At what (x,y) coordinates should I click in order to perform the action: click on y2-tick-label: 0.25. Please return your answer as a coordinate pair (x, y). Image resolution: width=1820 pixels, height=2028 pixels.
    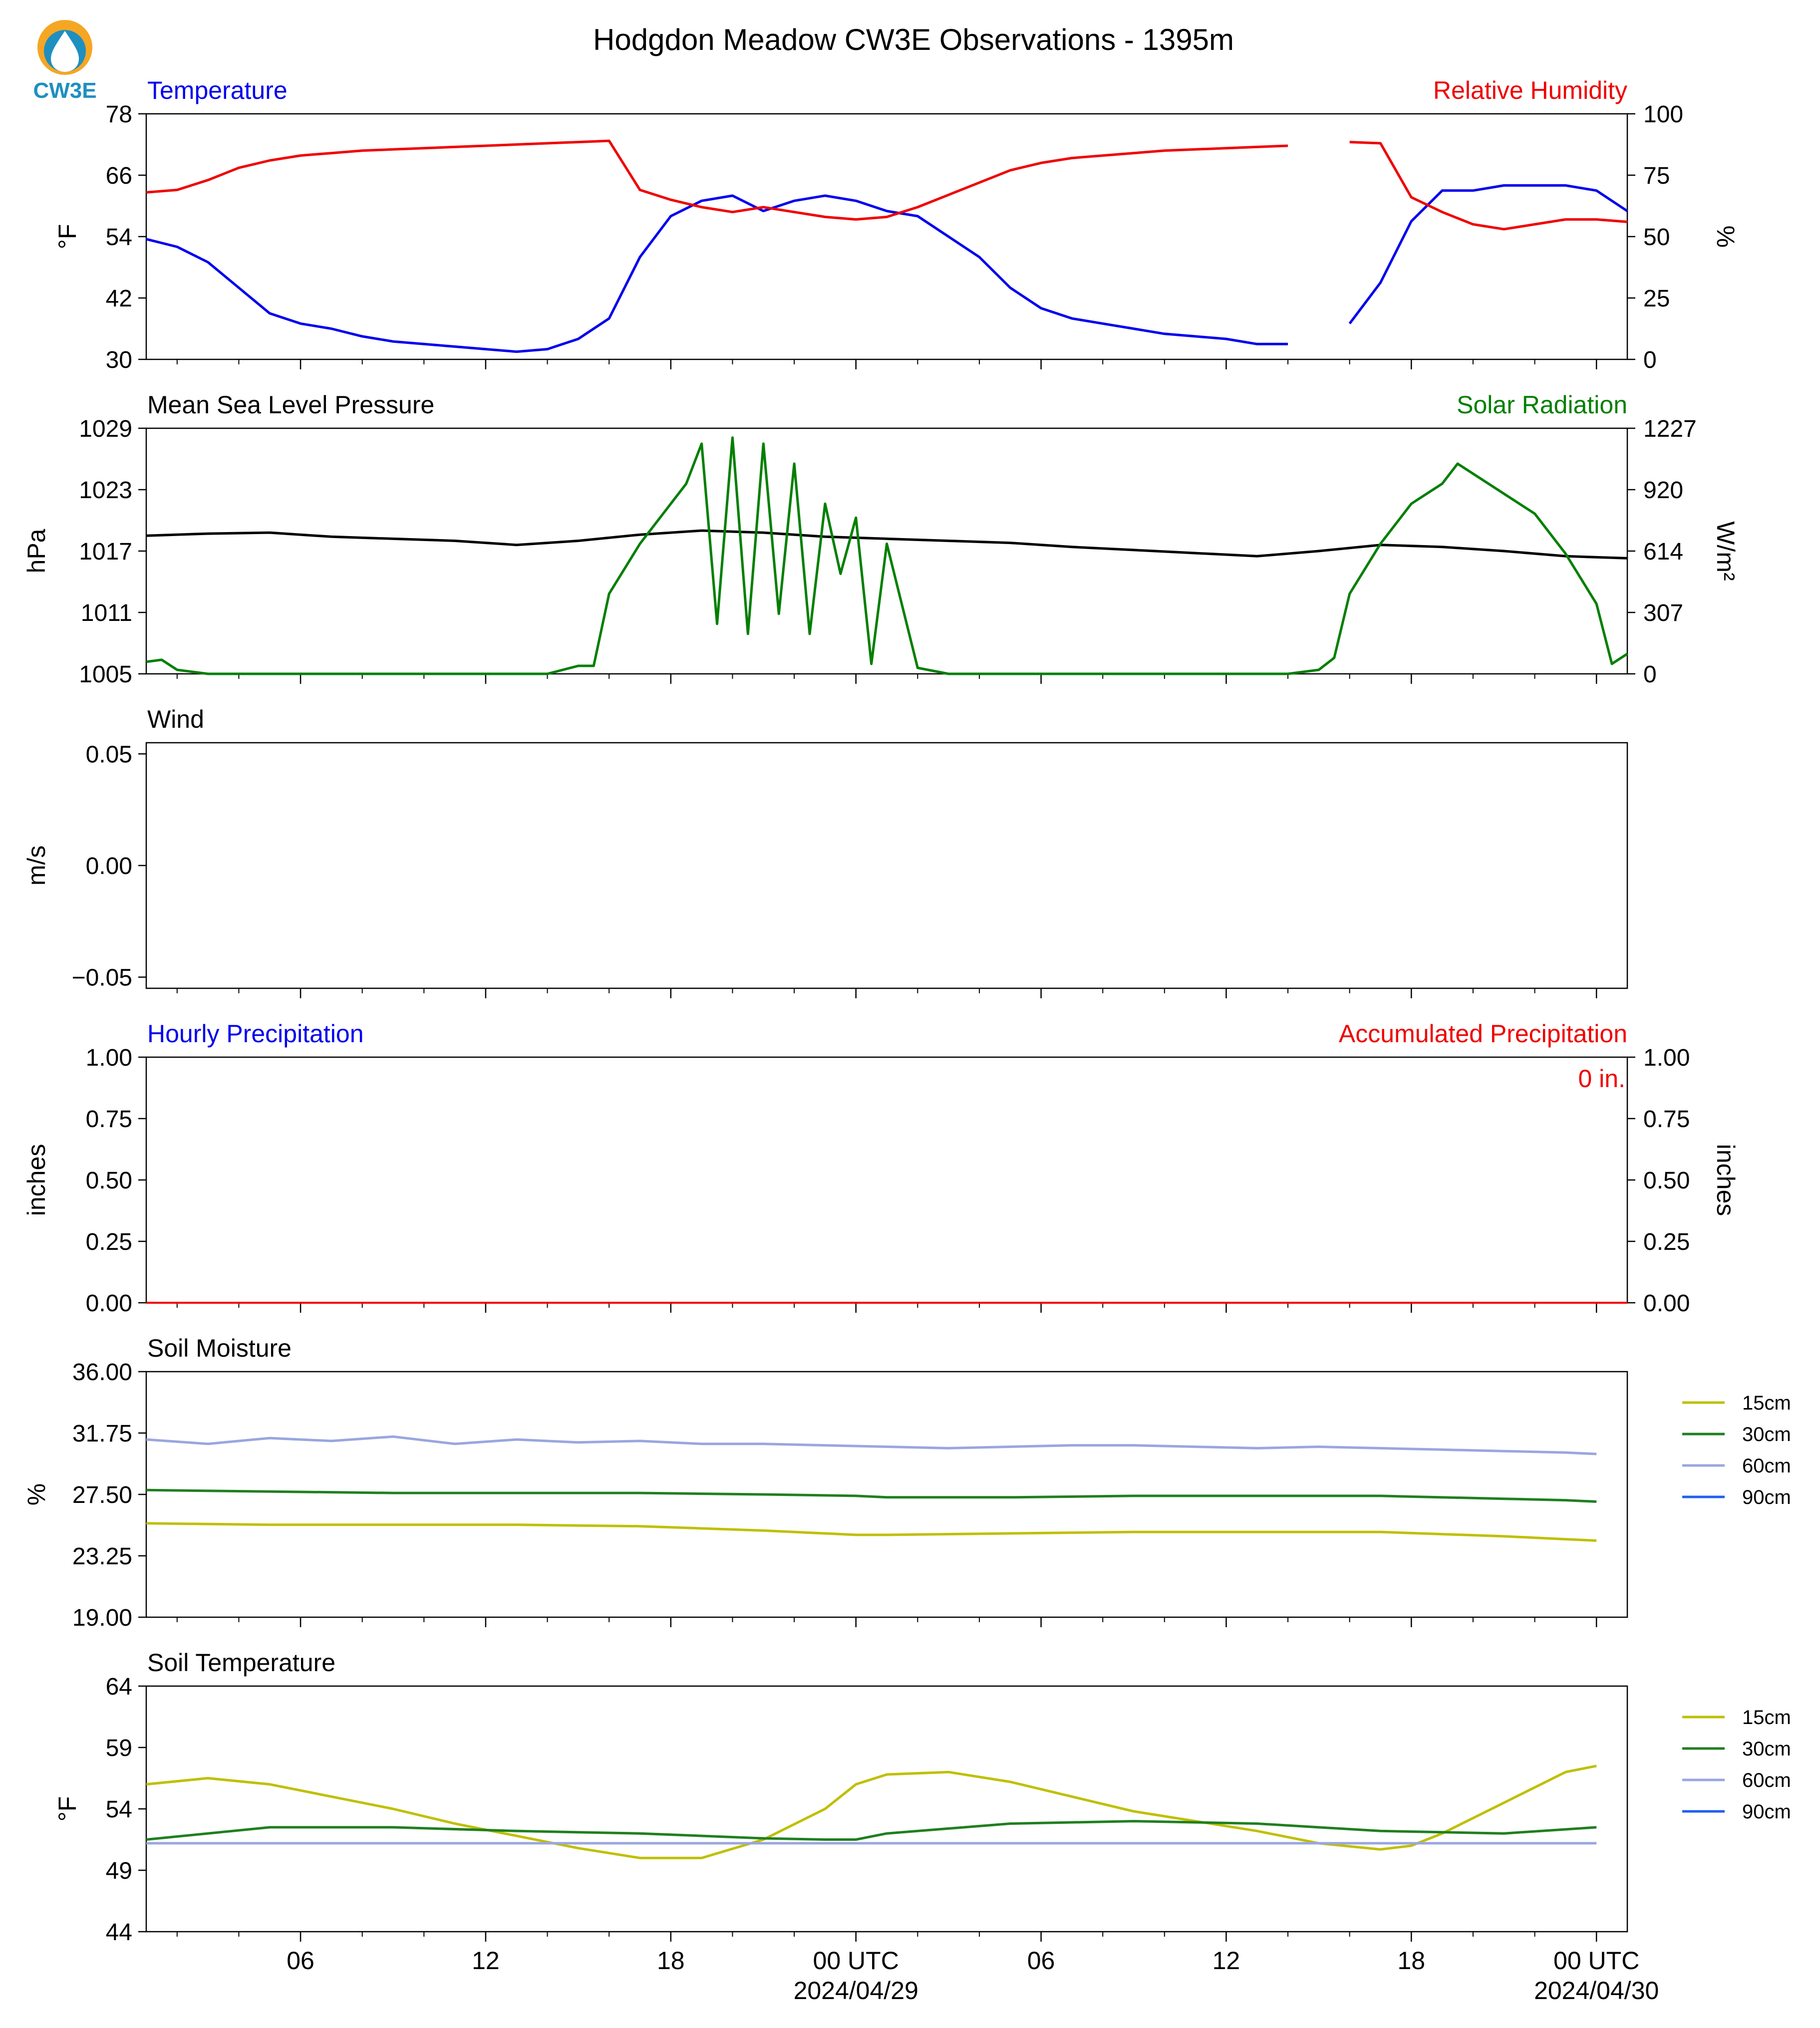
    Looking at the image, I should click on (1666, 1242).